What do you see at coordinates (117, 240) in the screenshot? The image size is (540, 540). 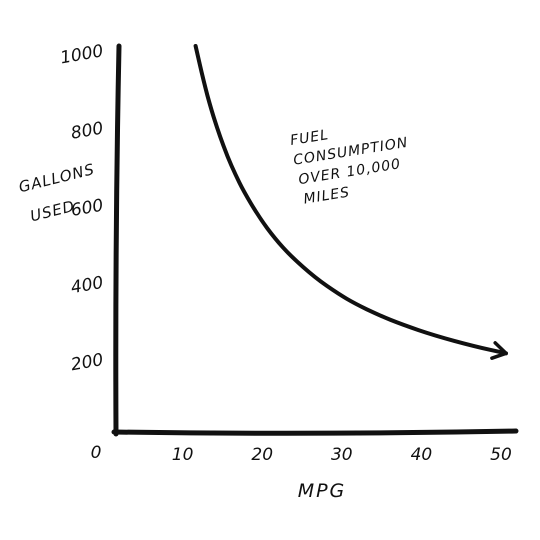 I see `y-axis` at bounding box center [117, 240].